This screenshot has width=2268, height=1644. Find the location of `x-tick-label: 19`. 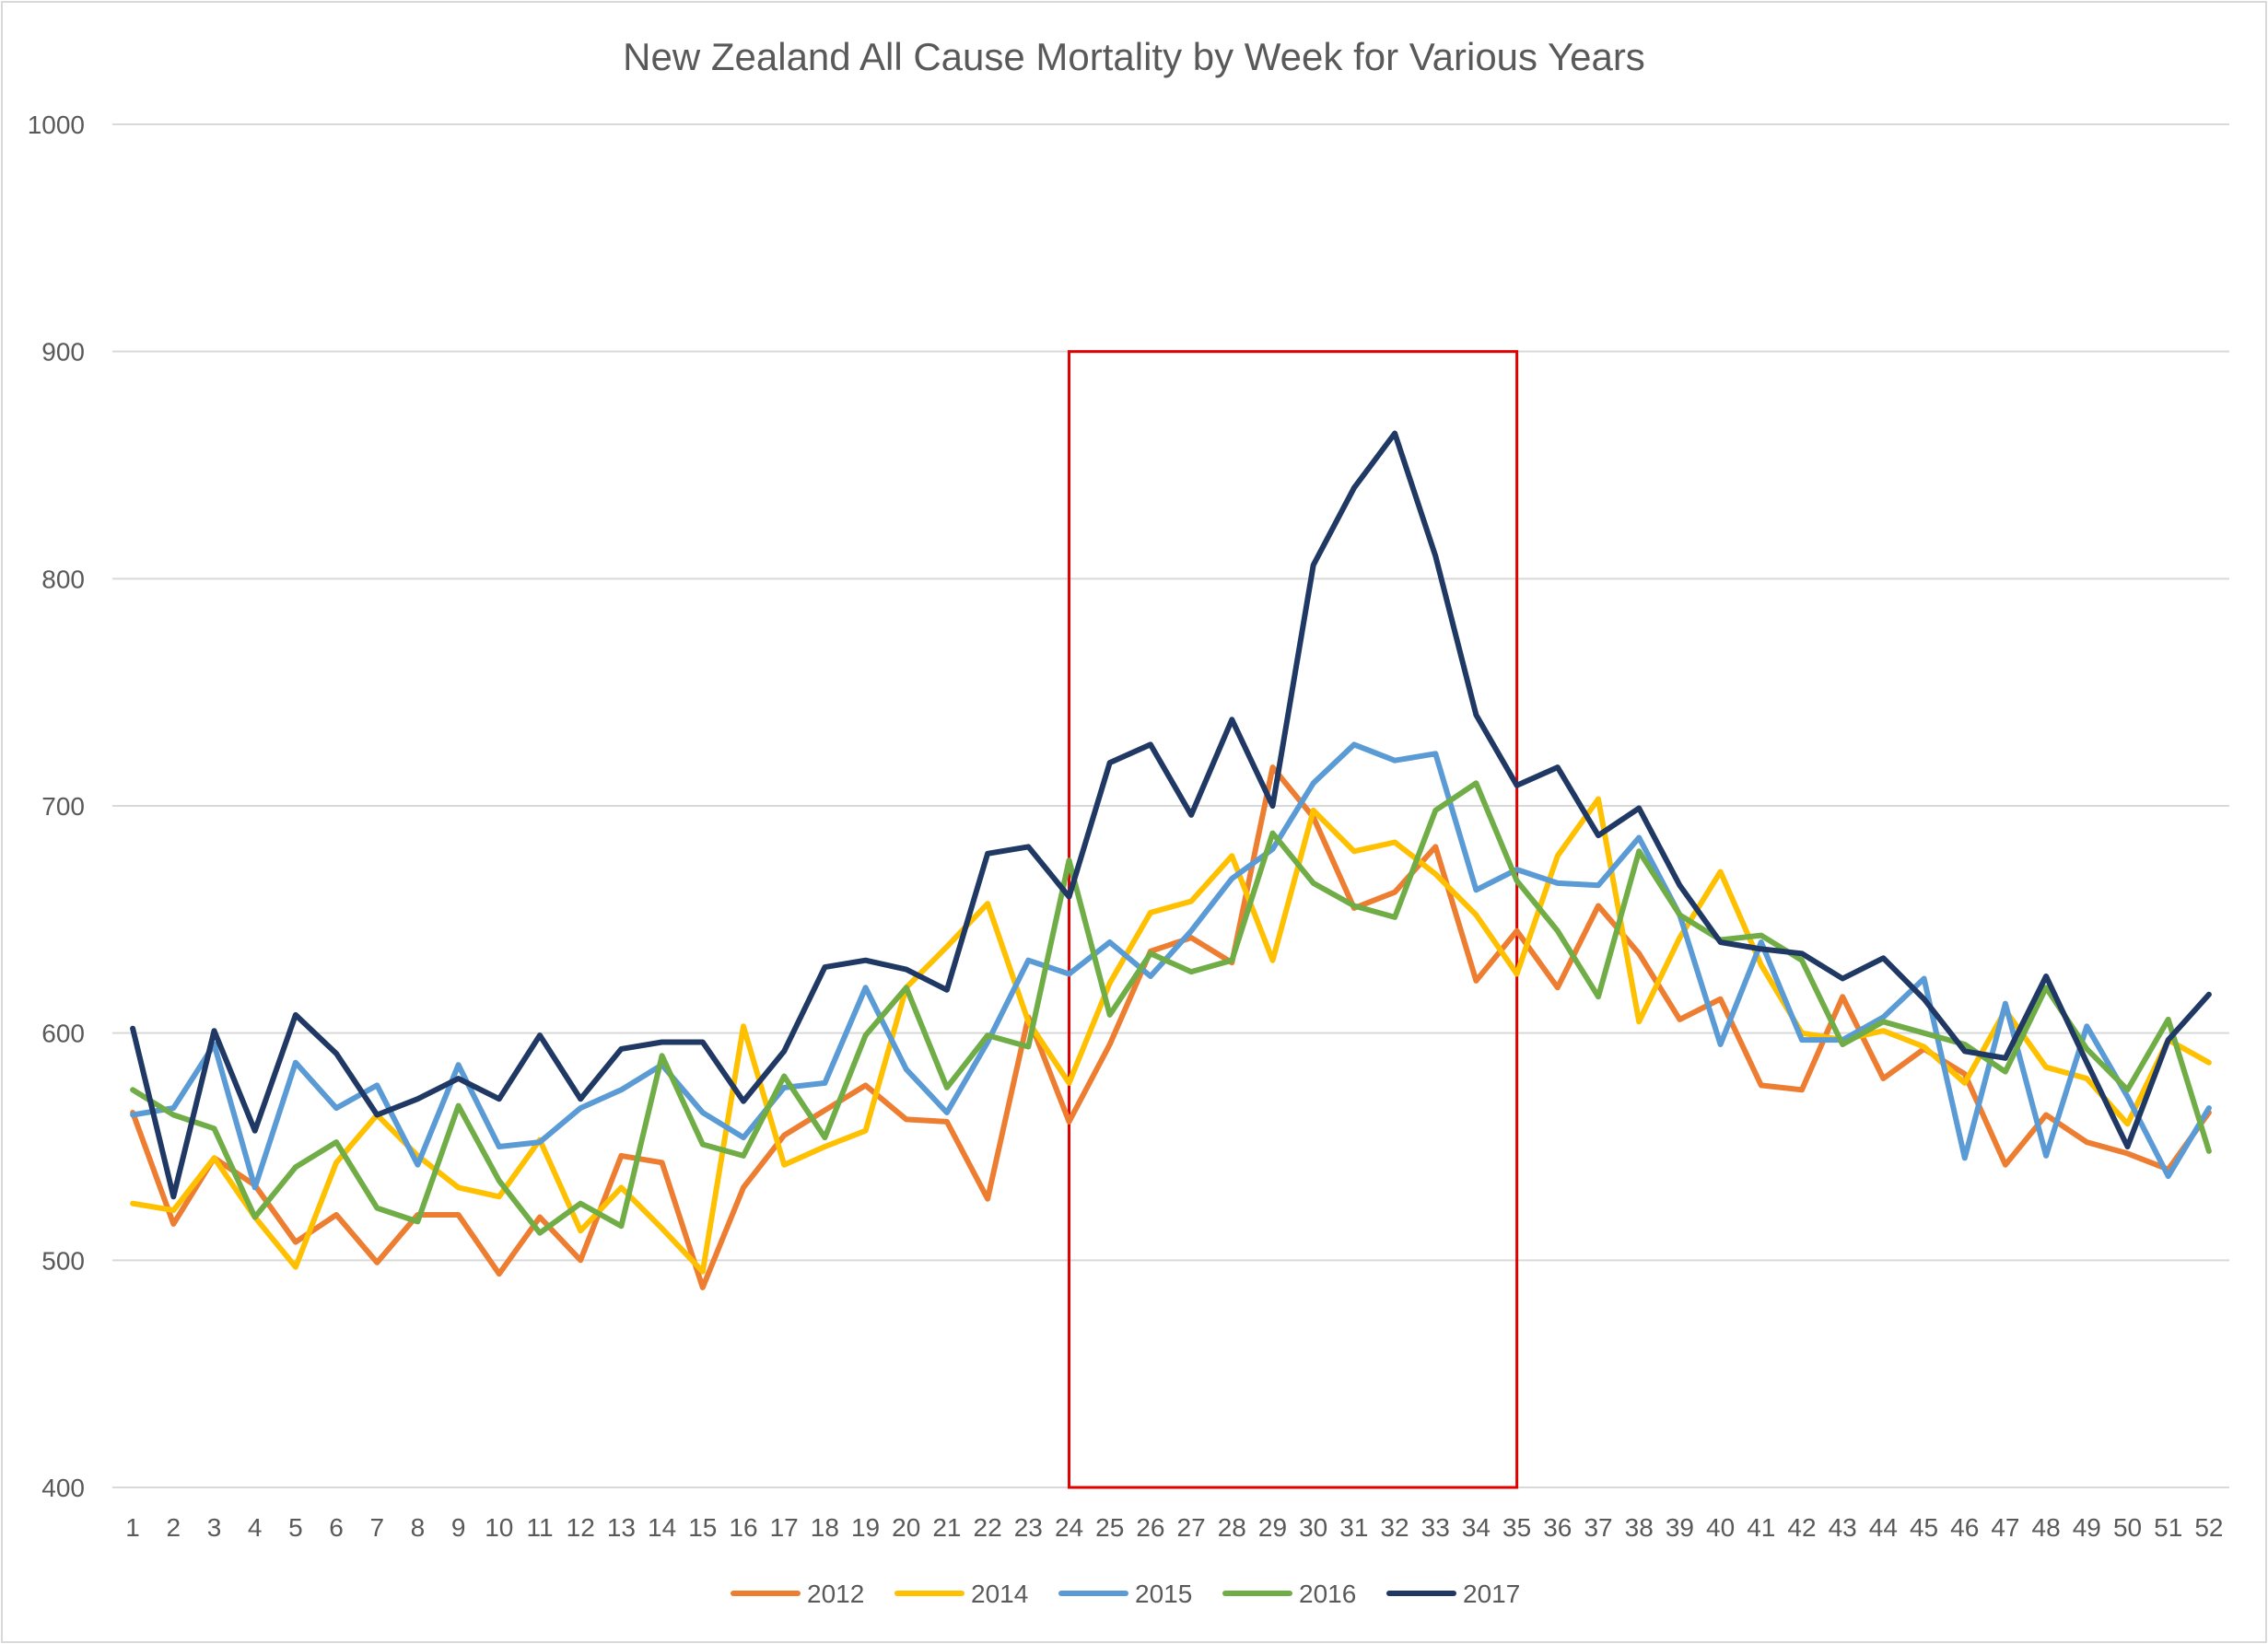

x-tick-label: 19 is located at coordinates (865, 1527).